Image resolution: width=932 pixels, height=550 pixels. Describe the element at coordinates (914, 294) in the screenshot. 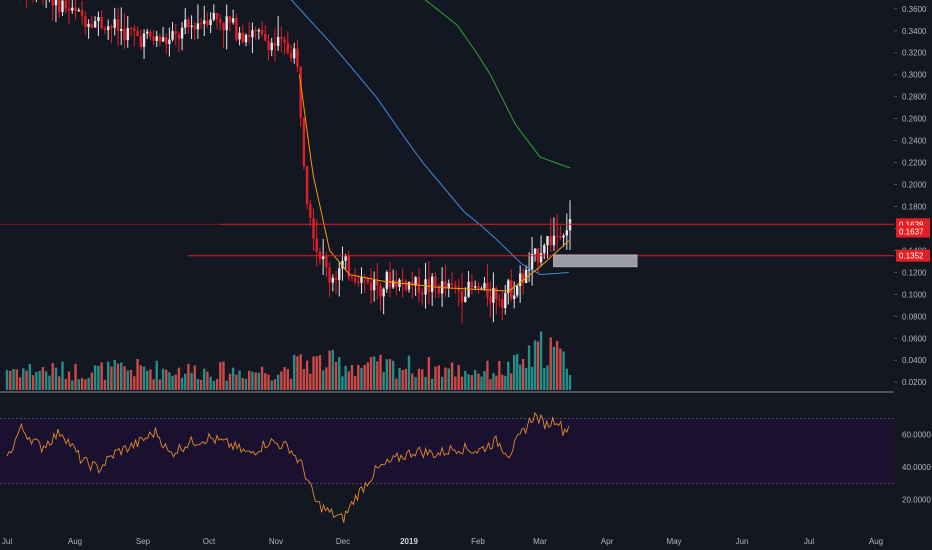

I see `price-tick-label: 0.1000` at that location.